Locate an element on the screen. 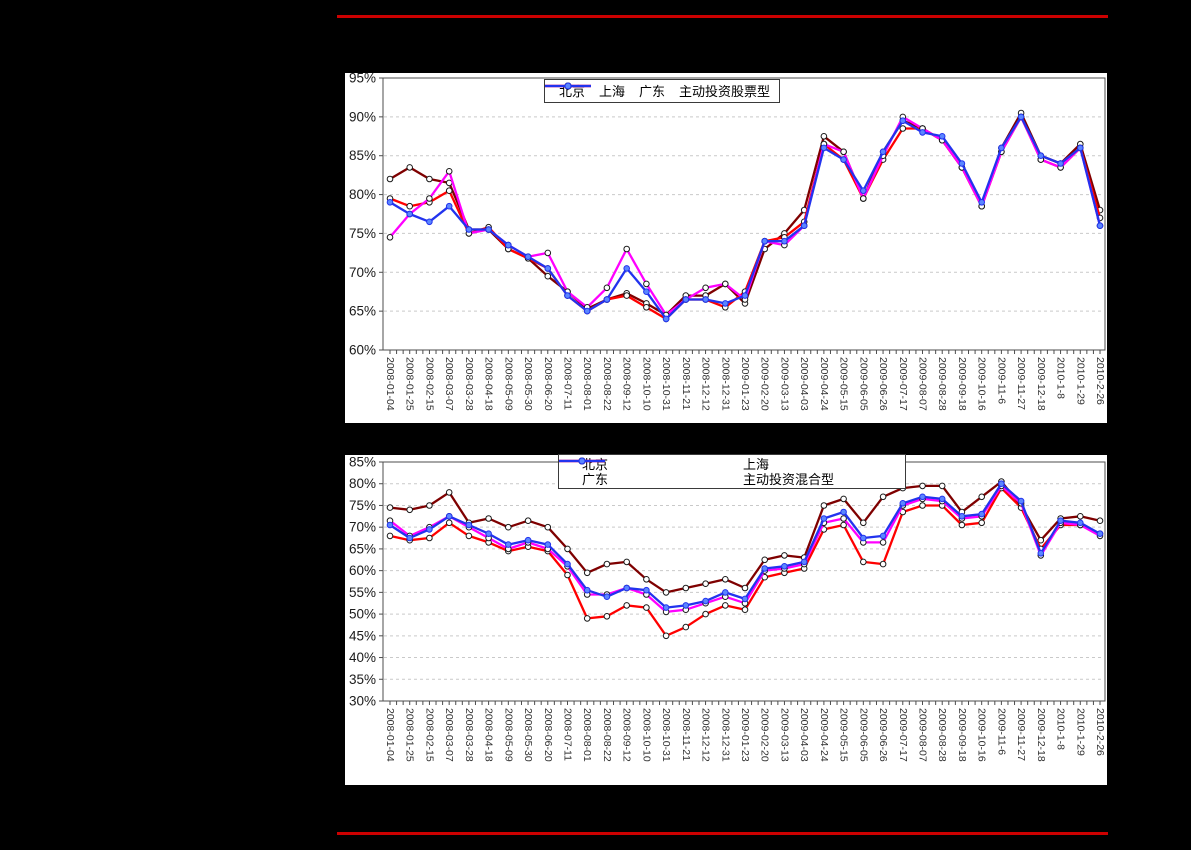 Image resolution: width=1191 pixels, height=850 pixels. y-axis-label: 60% is located at coordinates (362, 350).